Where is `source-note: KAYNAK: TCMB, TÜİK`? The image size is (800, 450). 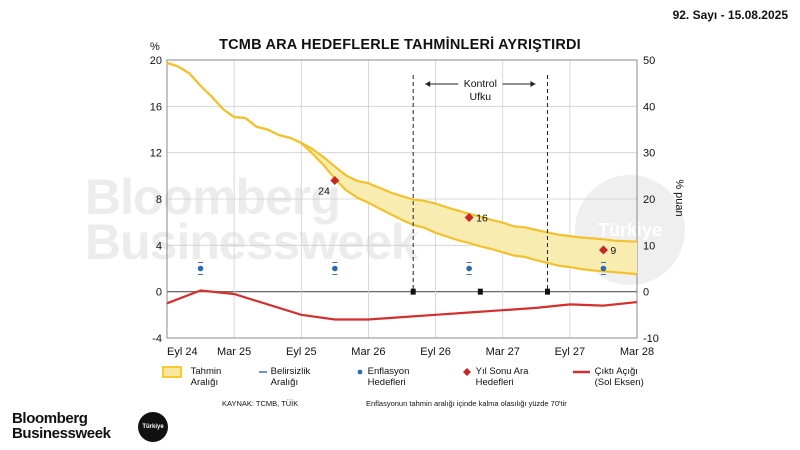 source-note: KAYNAK: TCMB, TÜİK is located at coordinates (260, 403).